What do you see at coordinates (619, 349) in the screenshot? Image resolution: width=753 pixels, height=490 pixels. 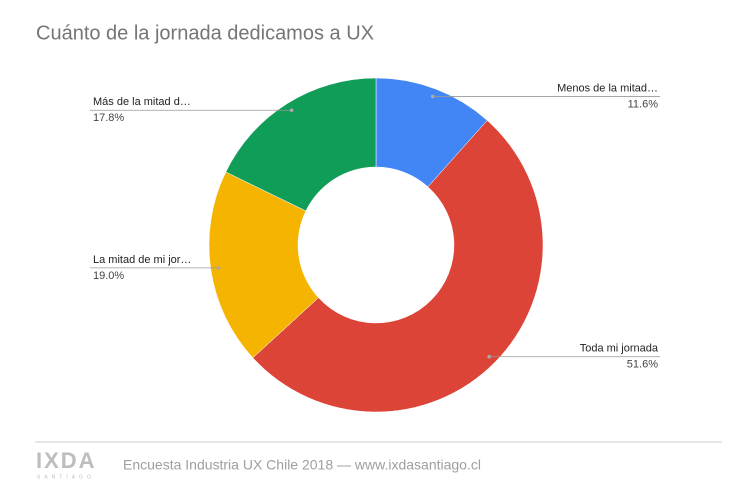 I see `slice-label: Toda mi jornada` at bounding box center [619, 349].